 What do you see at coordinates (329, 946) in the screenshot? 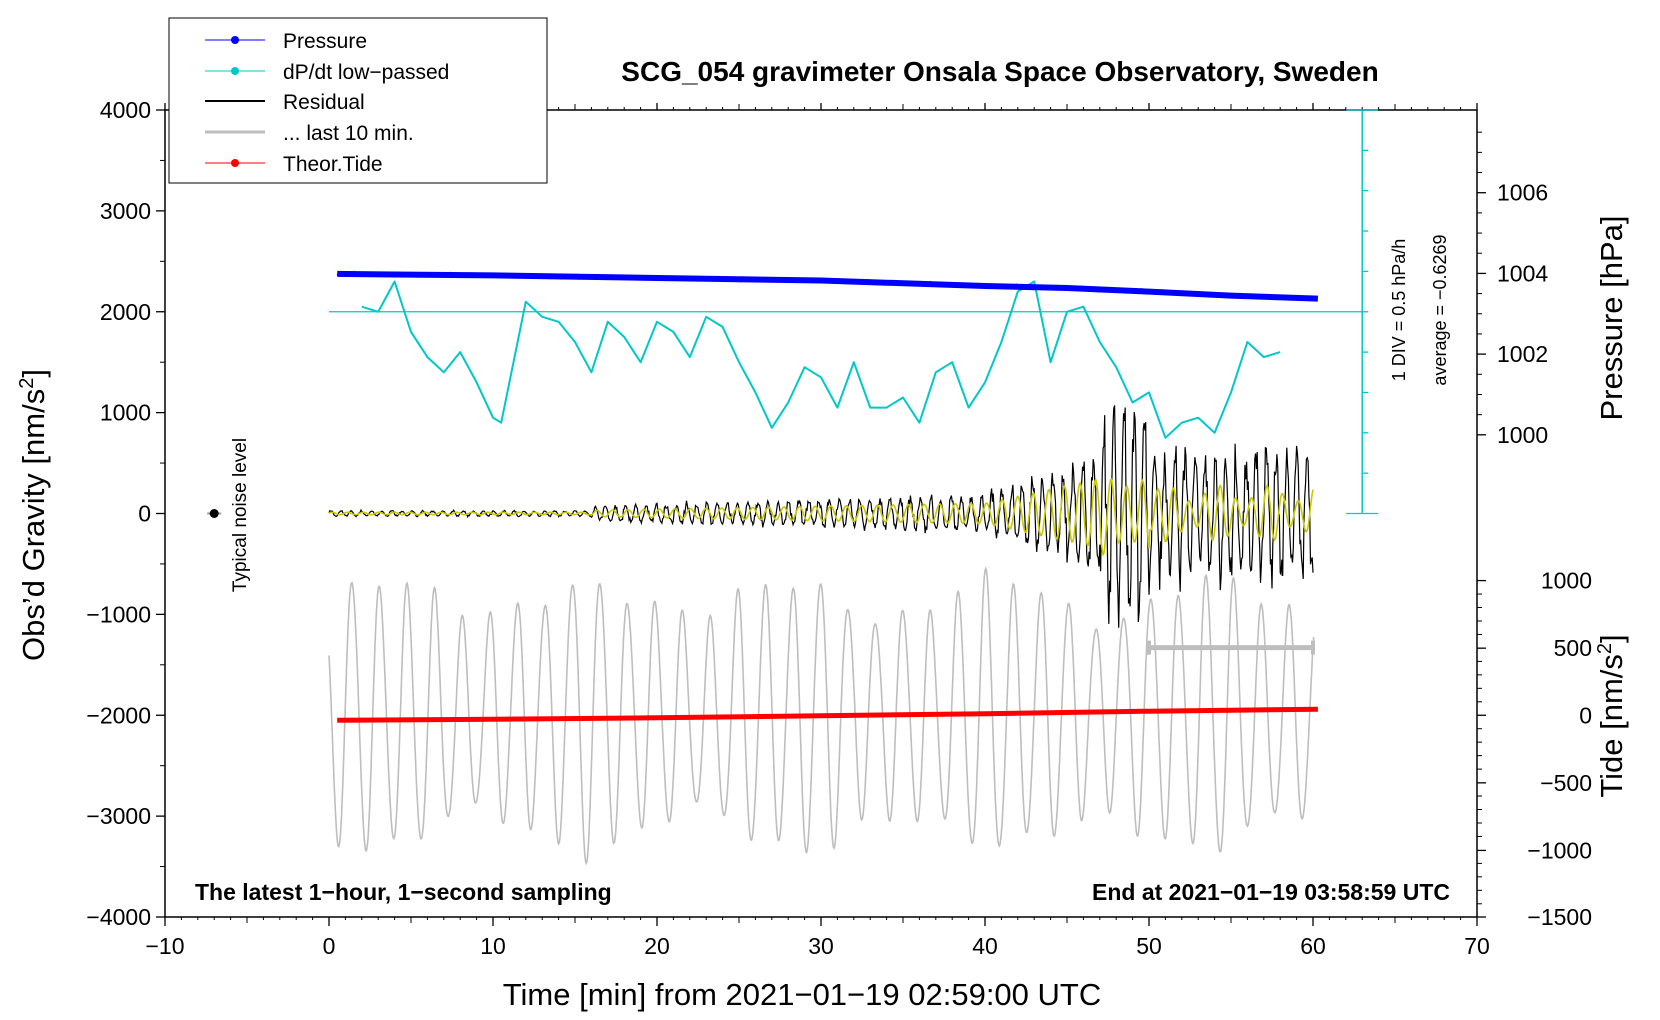
I see `x-tick-label: 0` at bounding box center [329, 946].